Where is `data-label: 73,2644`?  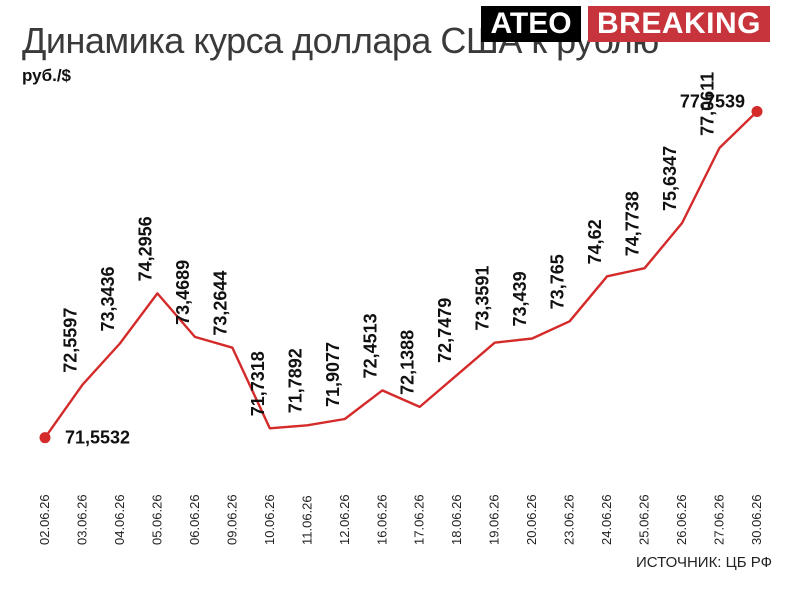 data-label: 73,2644 is located at coordinates (220, 303).